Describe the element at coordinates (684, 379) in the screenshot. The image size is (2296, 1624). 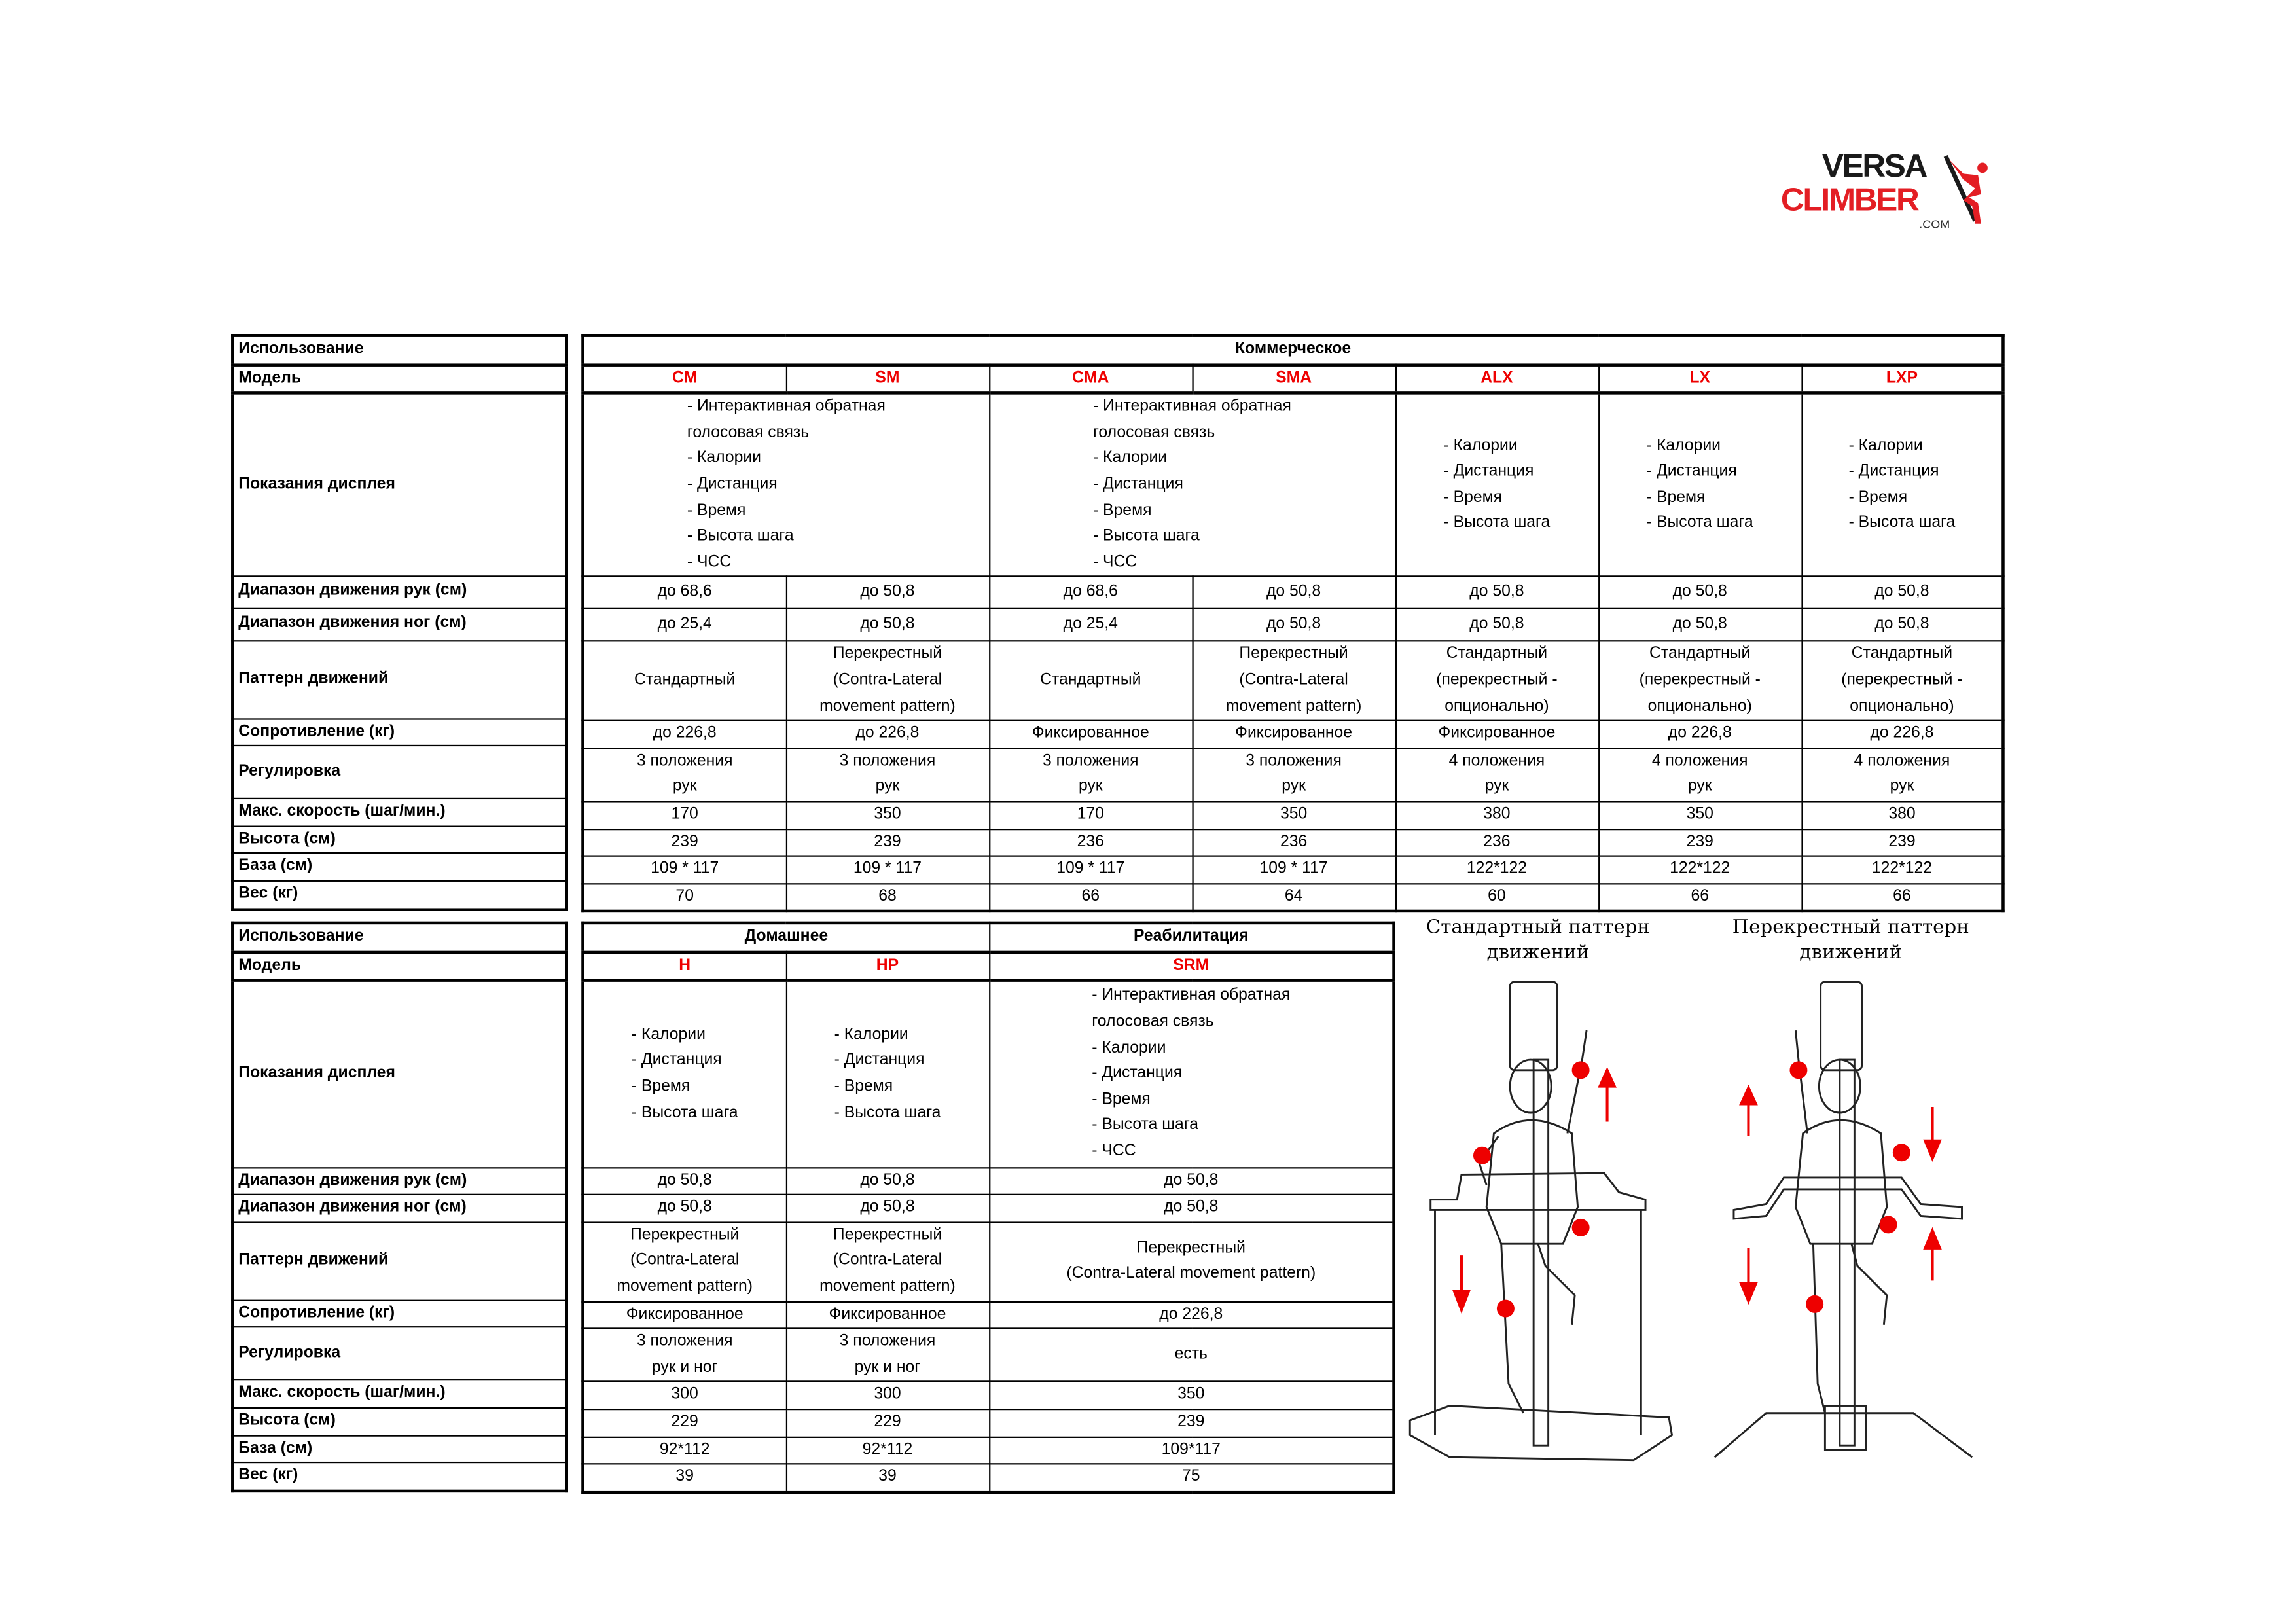
I see `model-name: CM` at that location.